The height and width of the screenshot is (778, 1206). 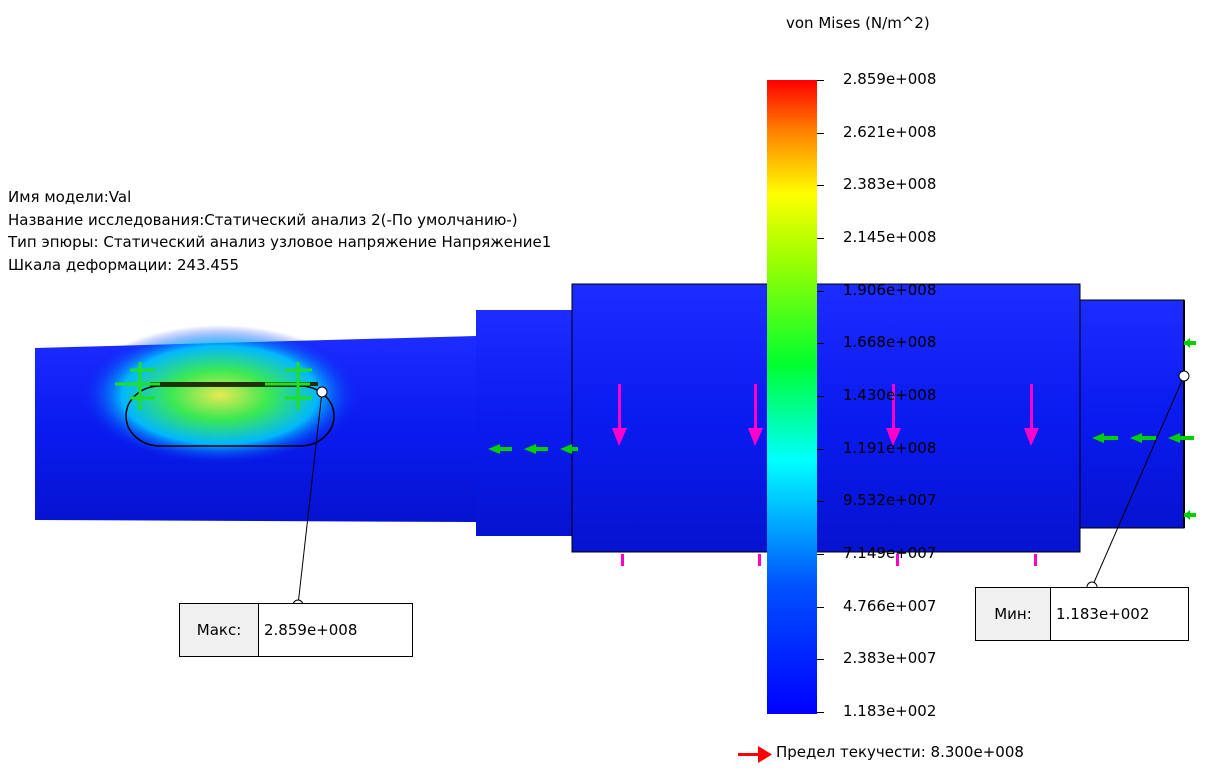 What do you see at coordinates (213, 386) in the screenshot?
I see `keyway-fixtures` at bounding box center [213, 386].